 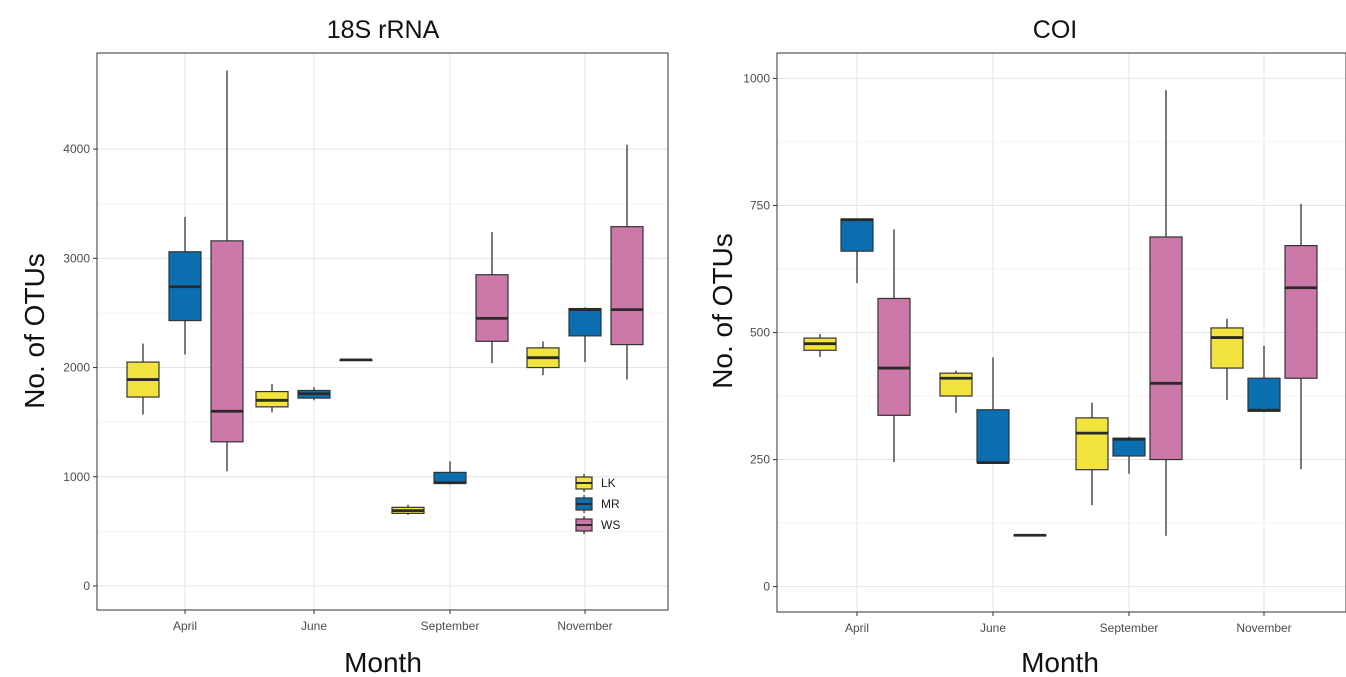 I want to click on y-tick-label: 750, so click(x=760, y=205).